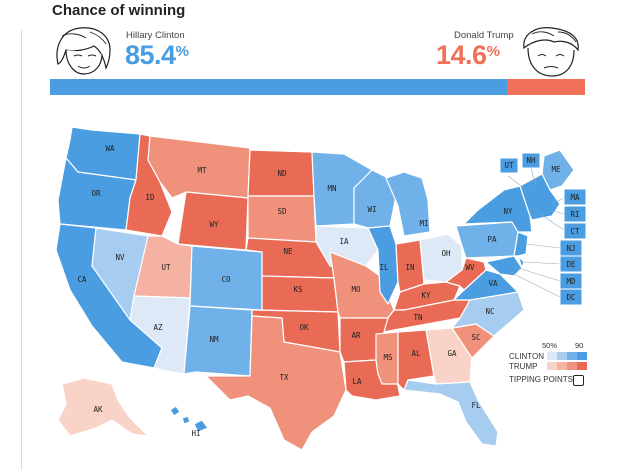 This screenshot has height=471, width=636. What do you see at coordinates (446, 253) in the screenshot?
I see `label-oh: OH` at bounding box center [446, 253].